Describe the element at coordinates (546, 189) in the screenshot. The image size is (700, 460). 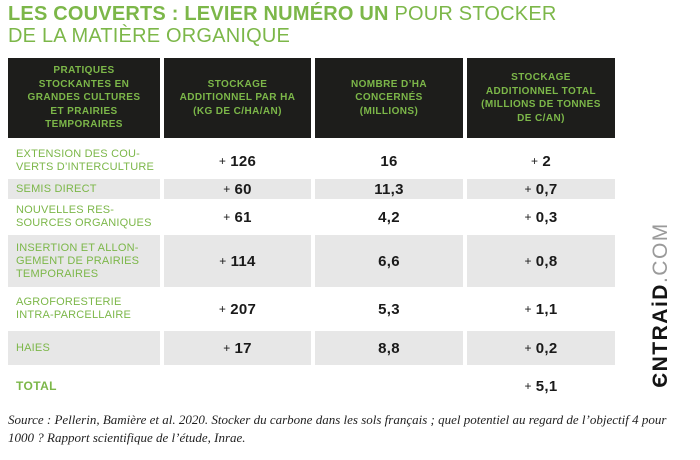
I see `value-number: 0,7` at that location.